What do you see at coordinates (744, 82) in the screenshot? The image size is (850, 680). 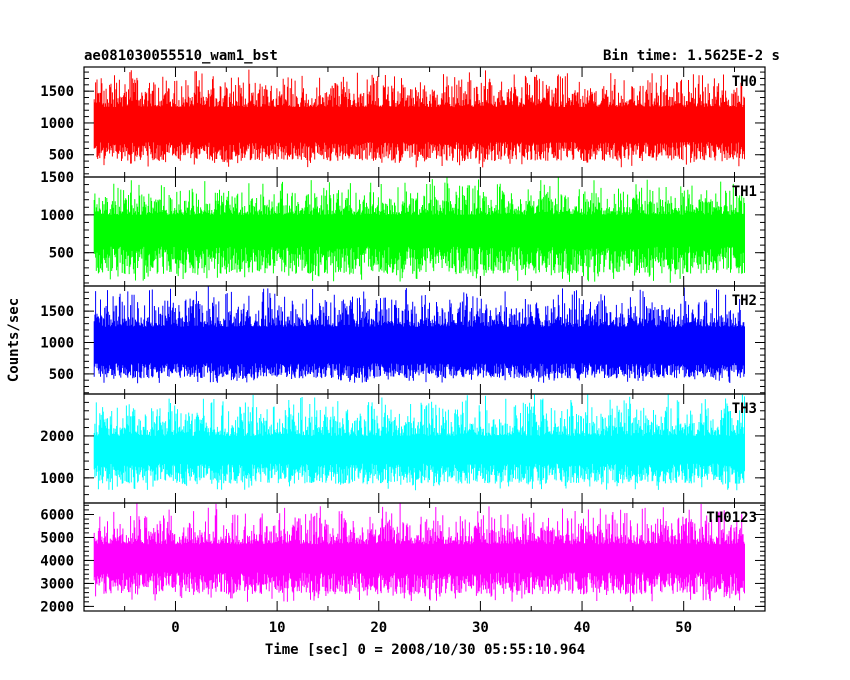 I see `panel-label-th0: TH0` at bounding box center [744, 82].